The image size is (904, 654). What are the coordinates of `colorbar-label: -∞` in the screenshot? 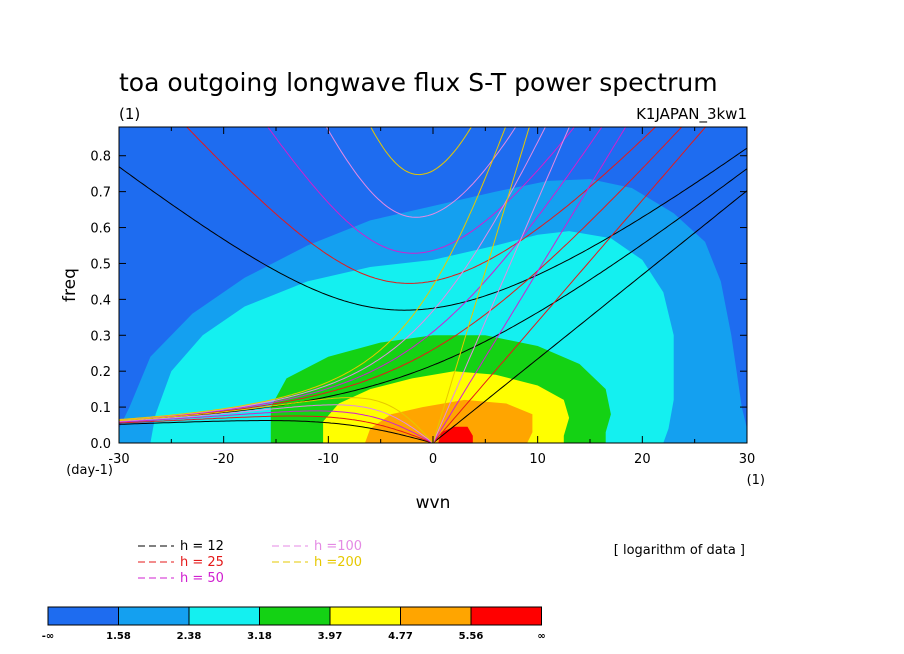 It's located at (48, 636).